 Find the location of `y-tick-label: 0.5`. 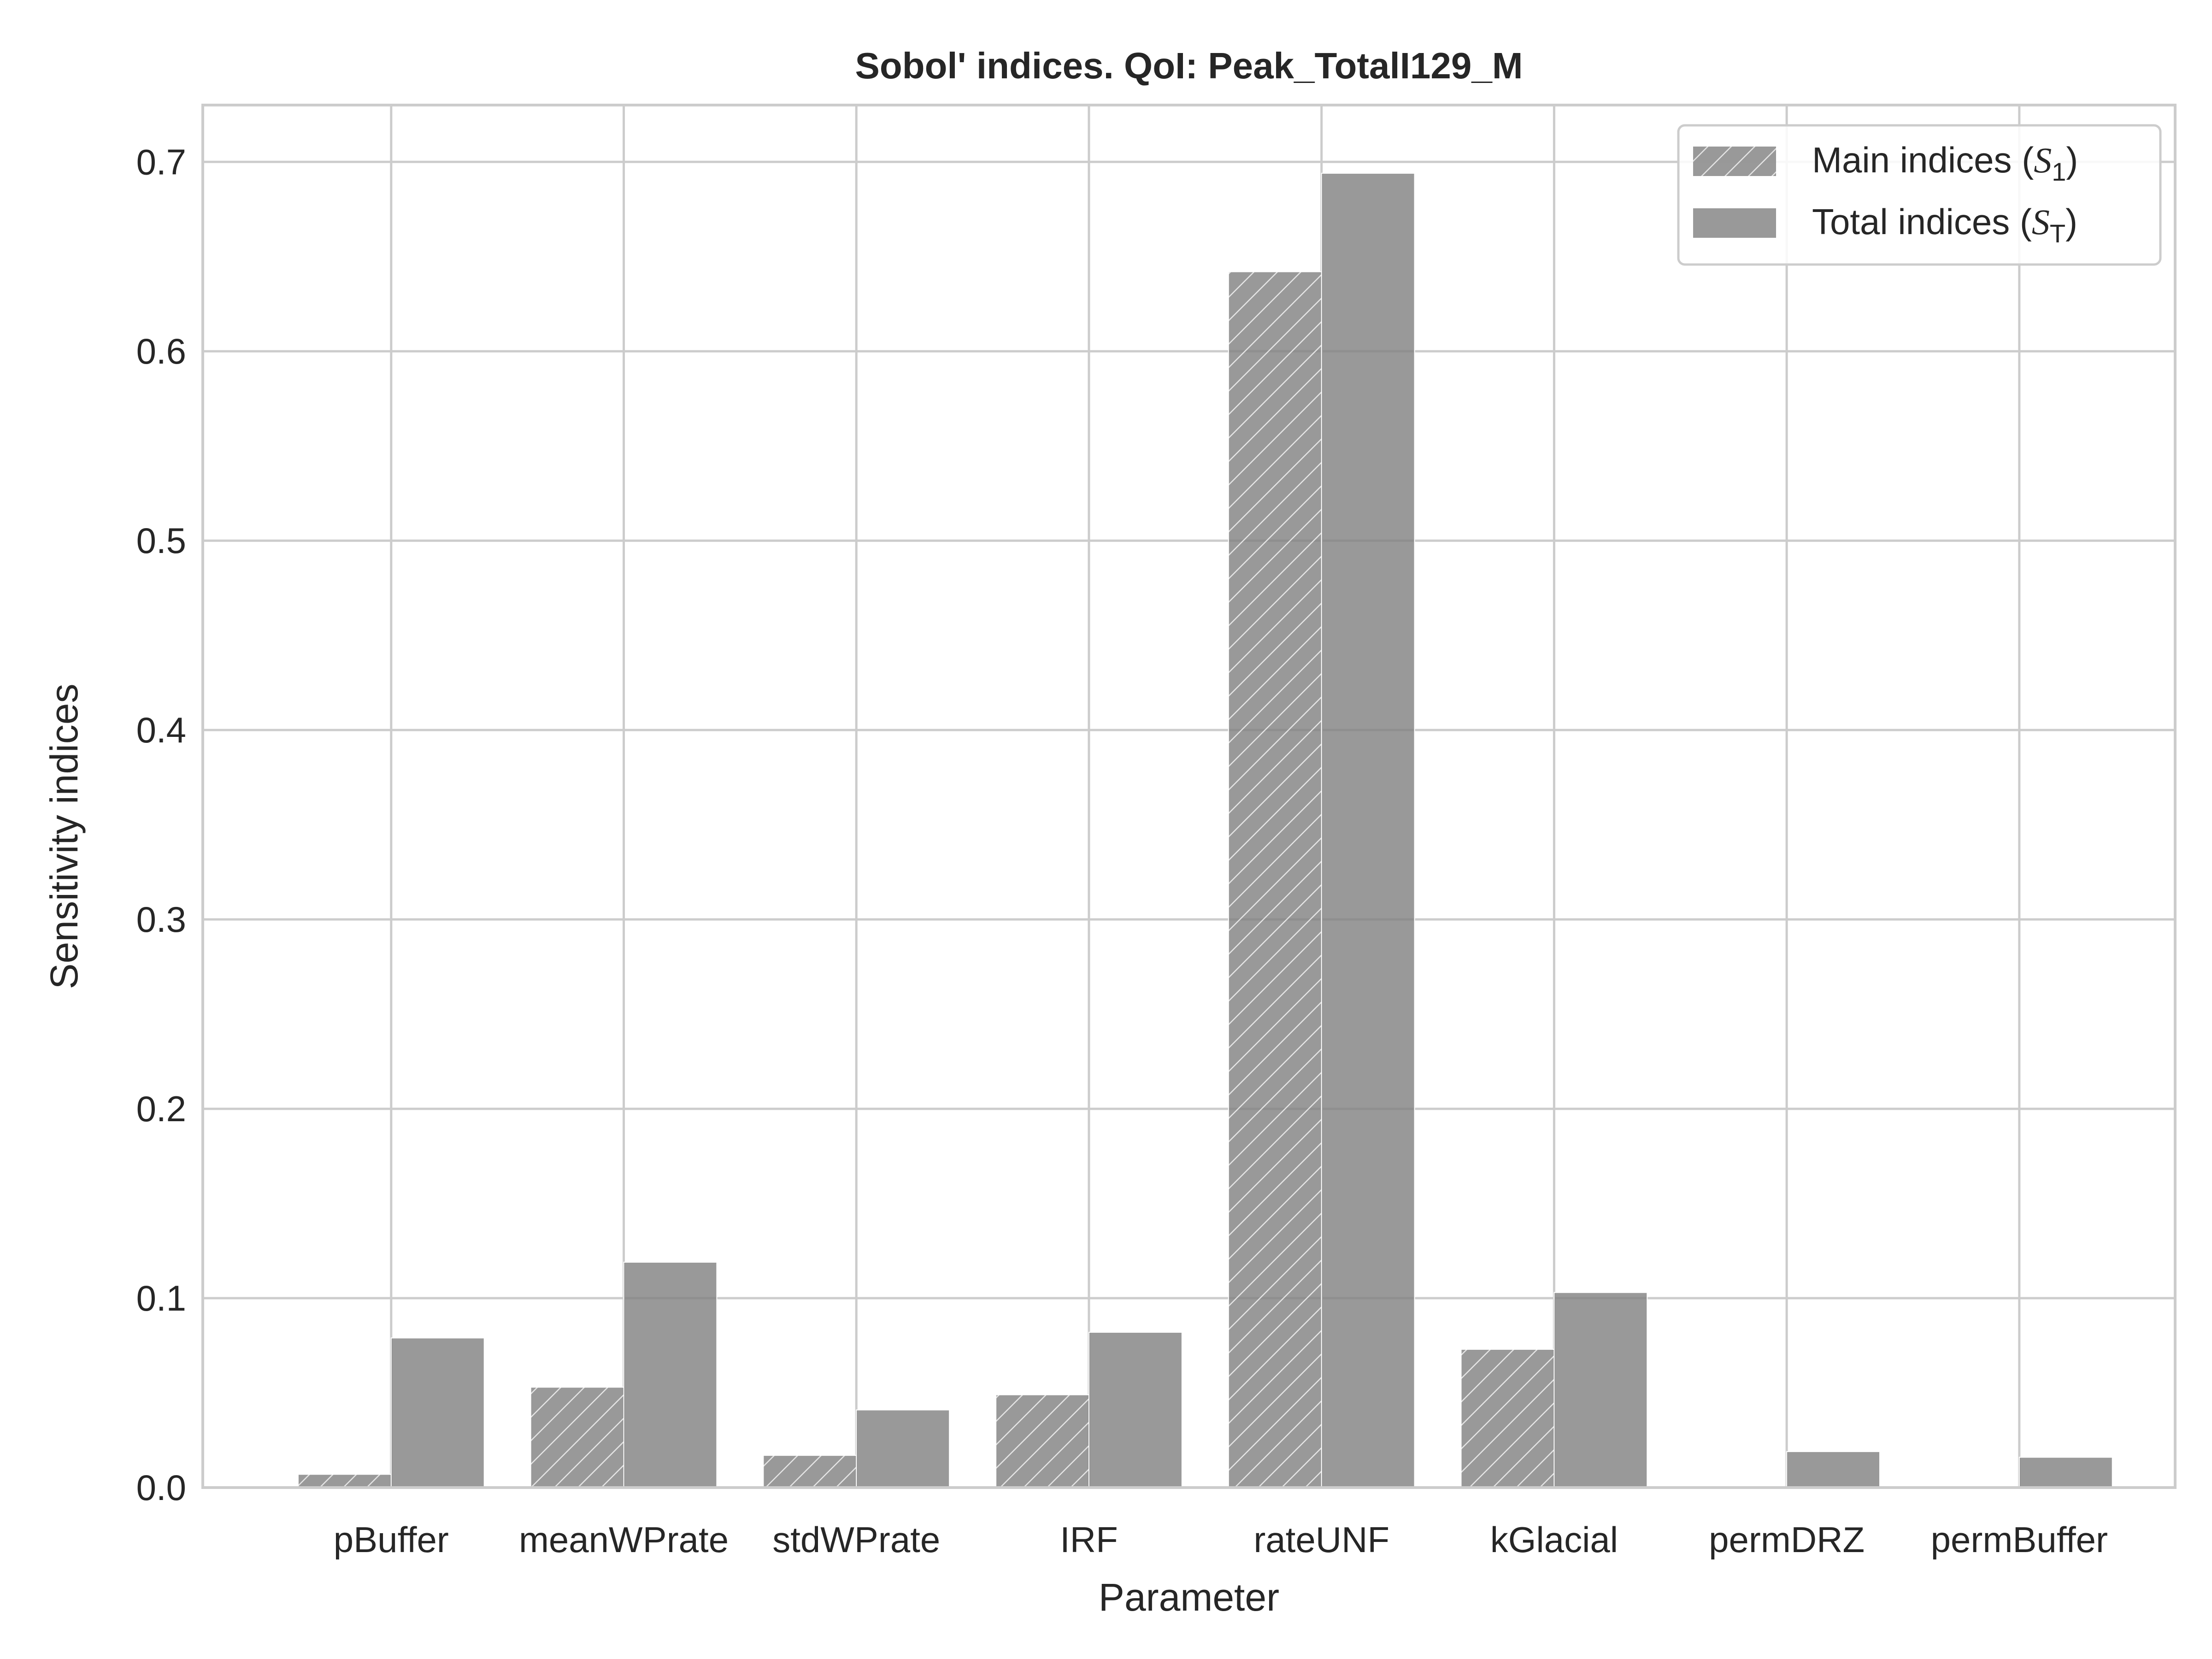

y-tick-label: 0.5 is located at coordinates (161, 540).